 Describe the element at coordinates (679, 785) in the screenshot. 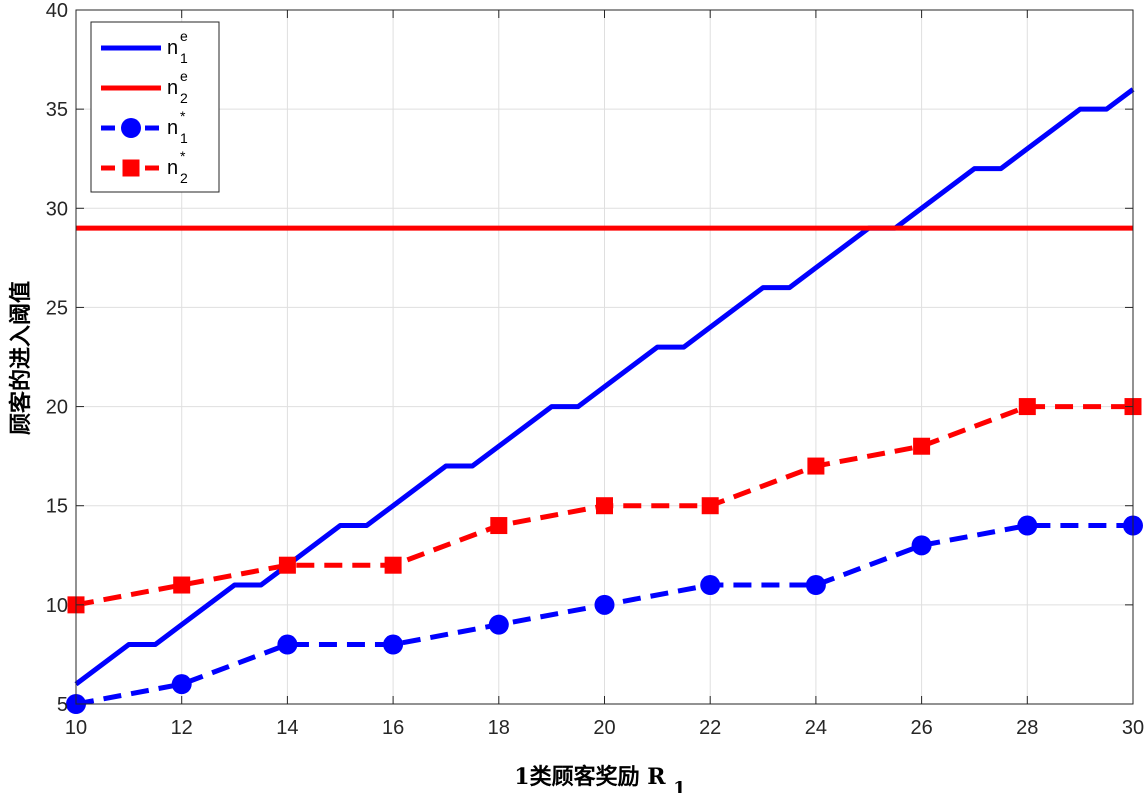

I see `x-axis-title-subscript: 1` at that location.